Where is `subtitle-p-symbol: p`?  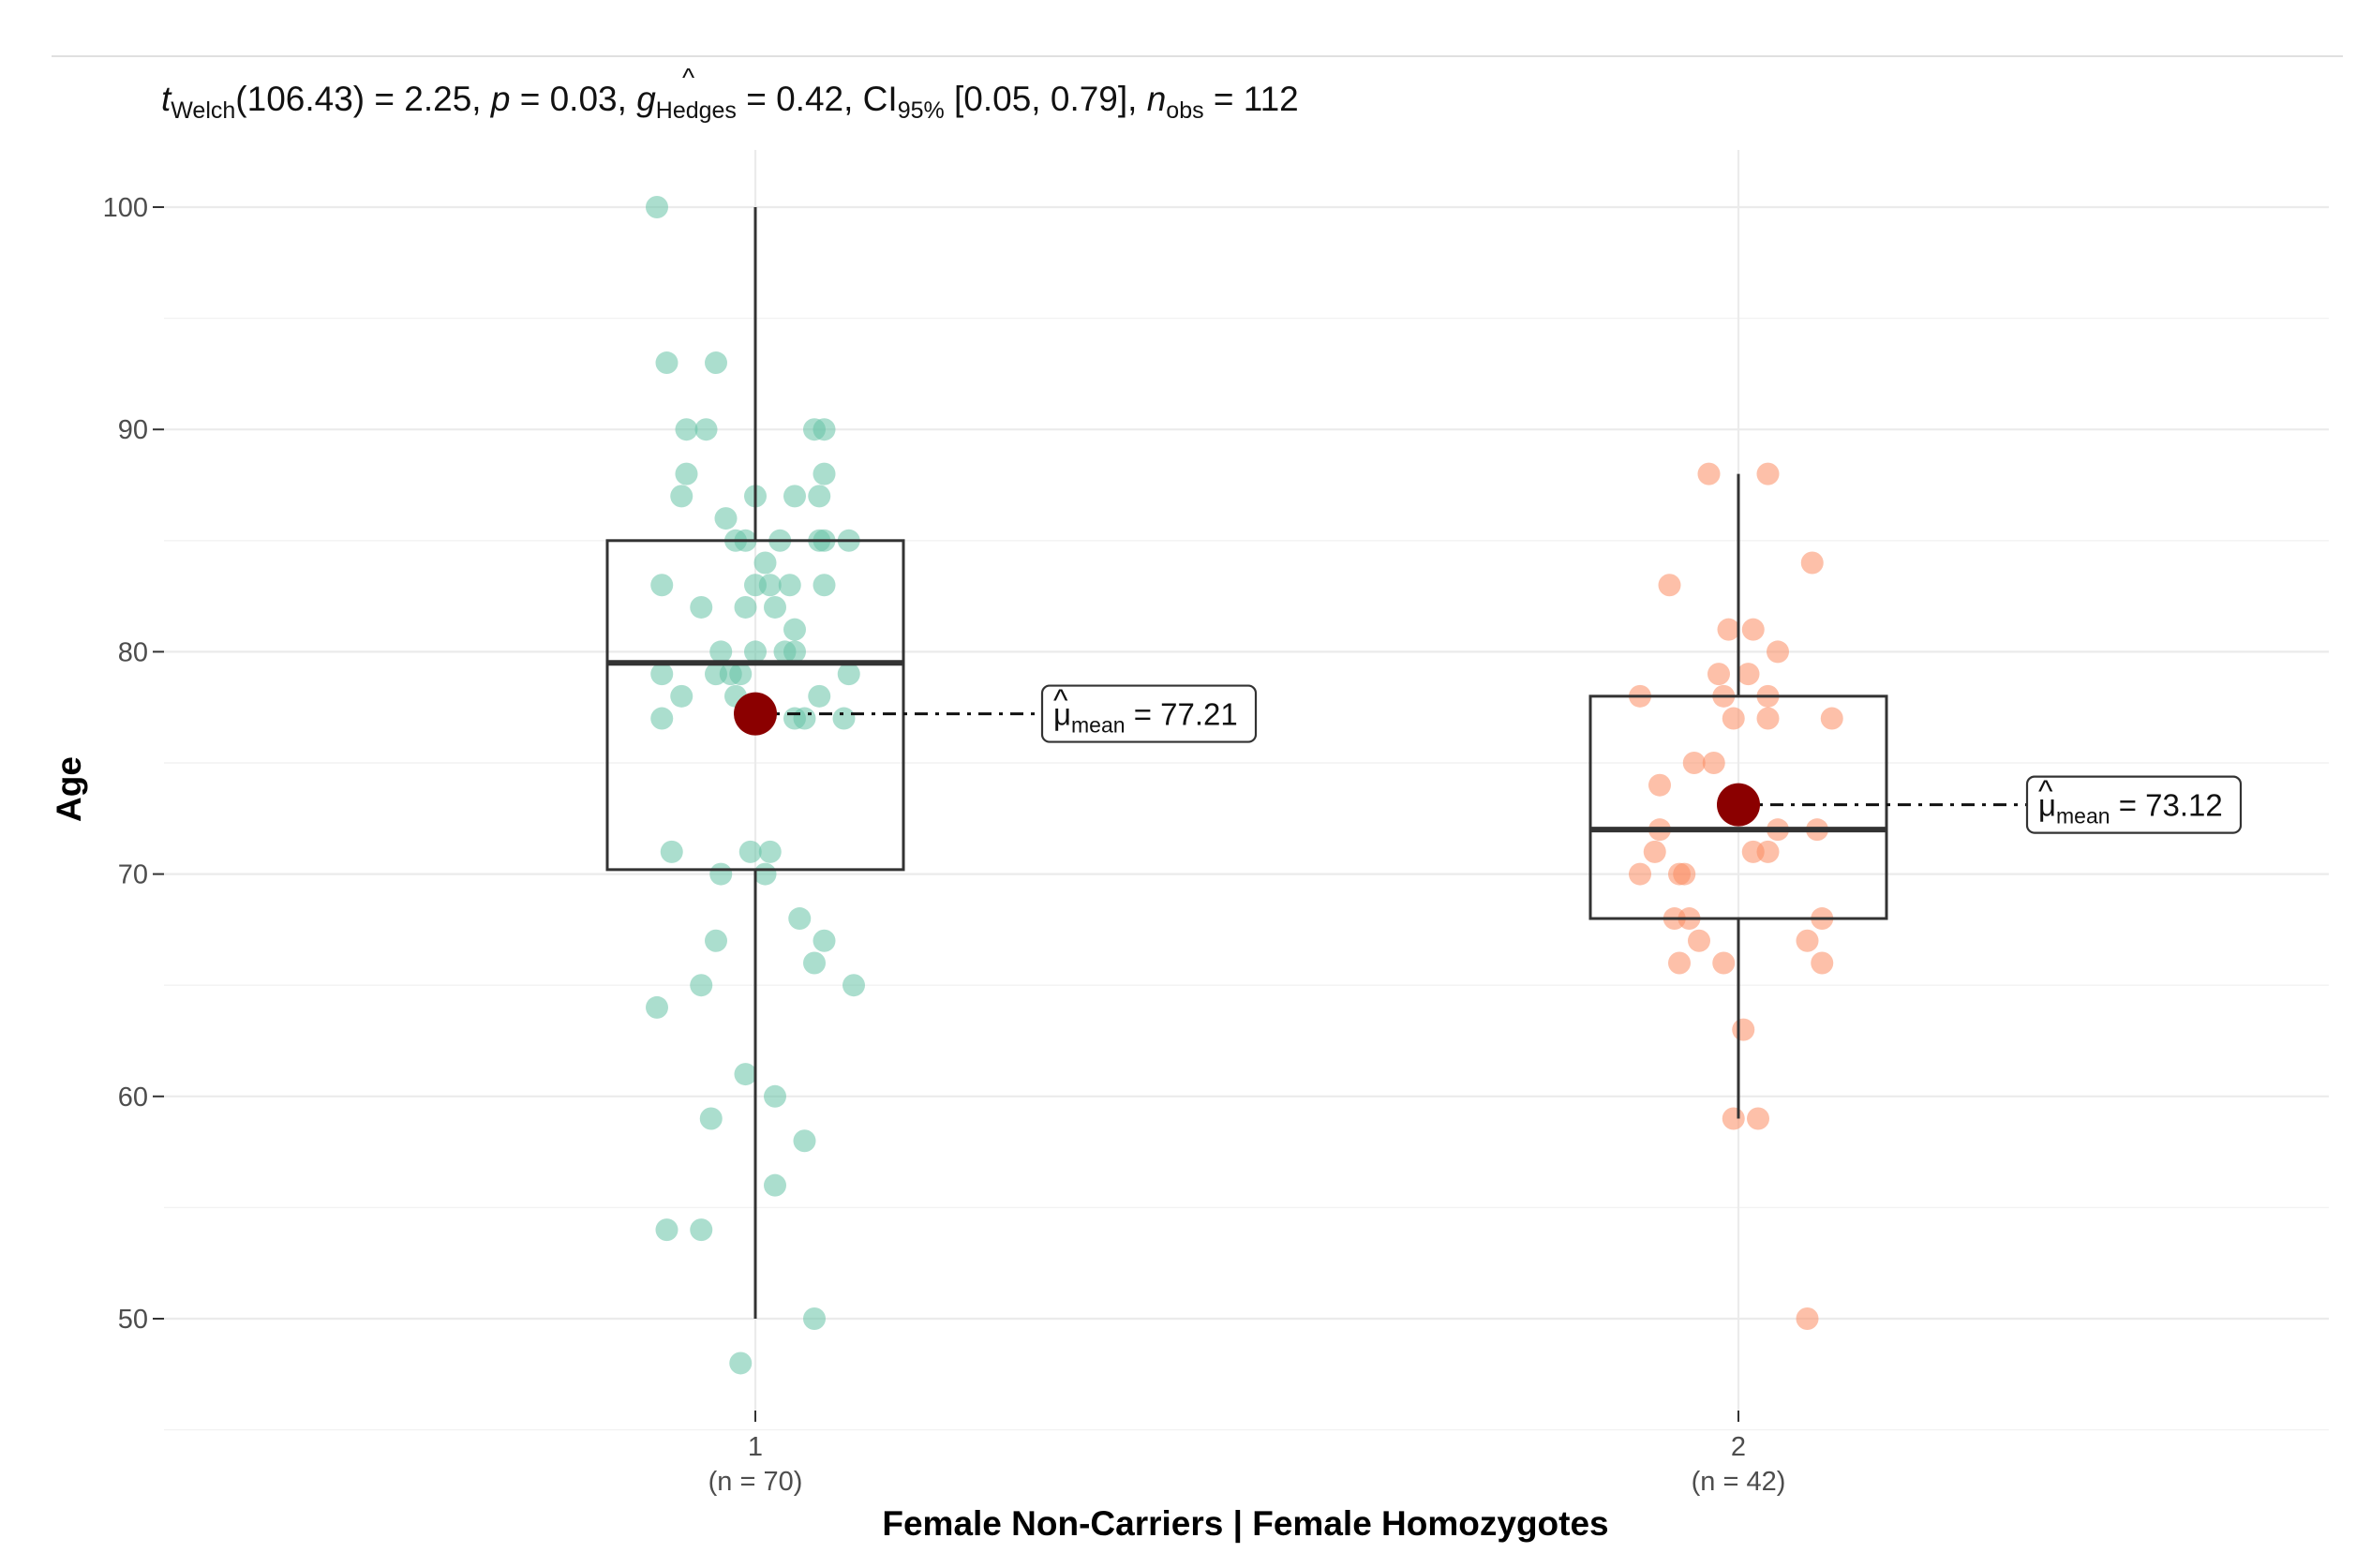
subtitle-p-symbol: p is located at coordinates (500, 99).